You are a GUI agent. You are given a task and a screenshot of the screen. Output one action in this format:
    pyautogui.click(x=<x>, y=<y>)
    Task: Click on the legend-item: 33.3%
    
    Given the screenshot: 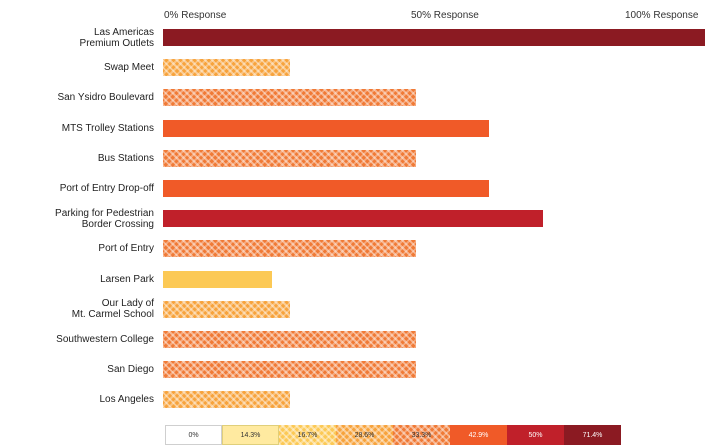 What is the action you would take?
    pyautogui.click(x=421, y=435)
    